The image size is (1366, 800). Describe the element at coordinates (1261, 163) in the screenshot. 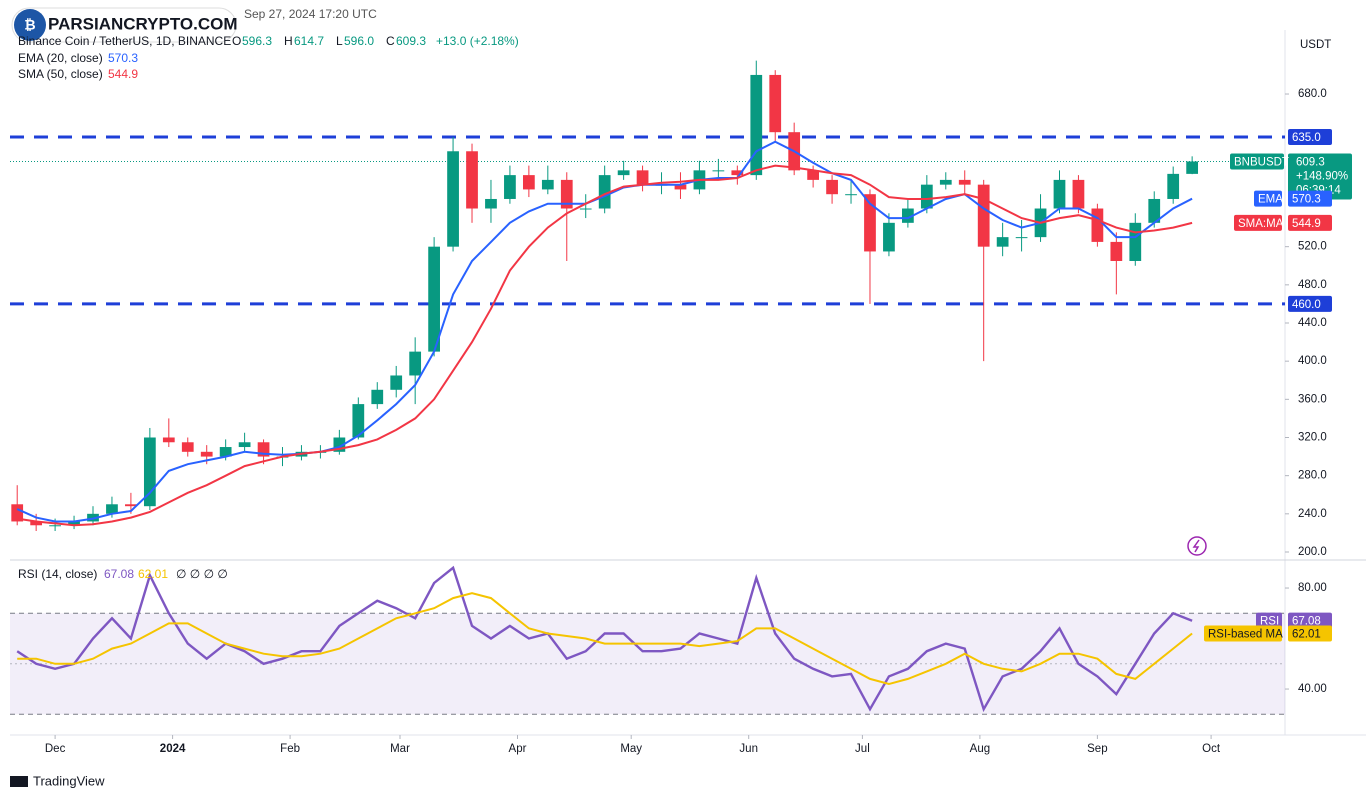

I see `symbol-tag: BNBUSDT` at that location.